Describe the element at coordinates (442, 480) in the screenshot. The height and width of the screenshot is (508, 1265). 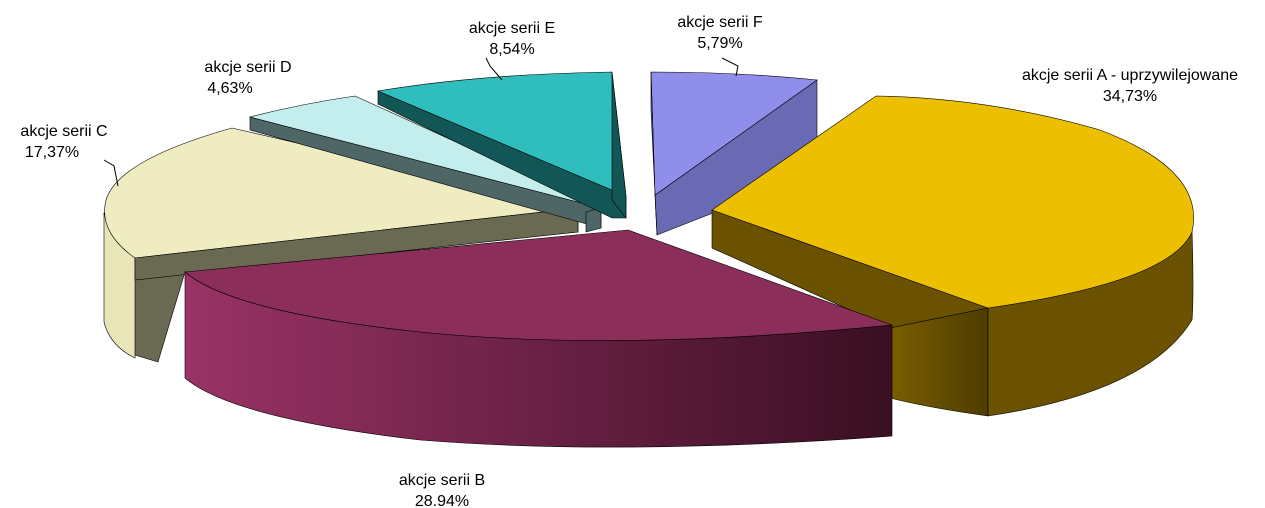
I see `label-b-name: akcje serii B` at that location.